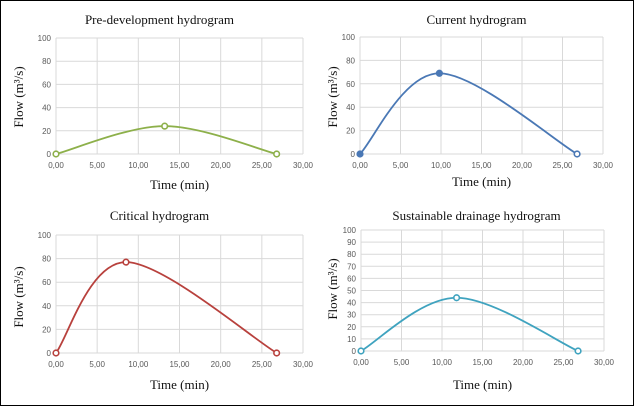 The height and width of the screenshot is (406, 634). Describe the element at coordinates (476, 19) in the screenshot. I see `chart-title: Current hydrogram` at that location.